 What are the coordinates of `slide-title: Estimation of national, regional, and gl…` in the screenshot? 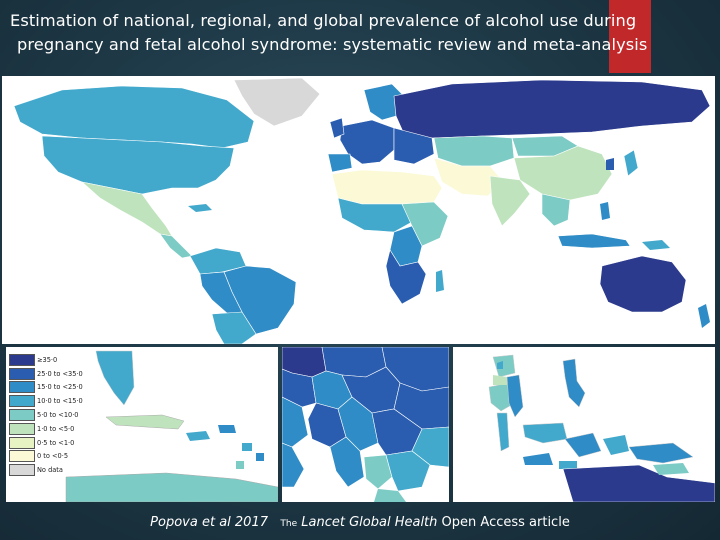 It's located at (362, 33).